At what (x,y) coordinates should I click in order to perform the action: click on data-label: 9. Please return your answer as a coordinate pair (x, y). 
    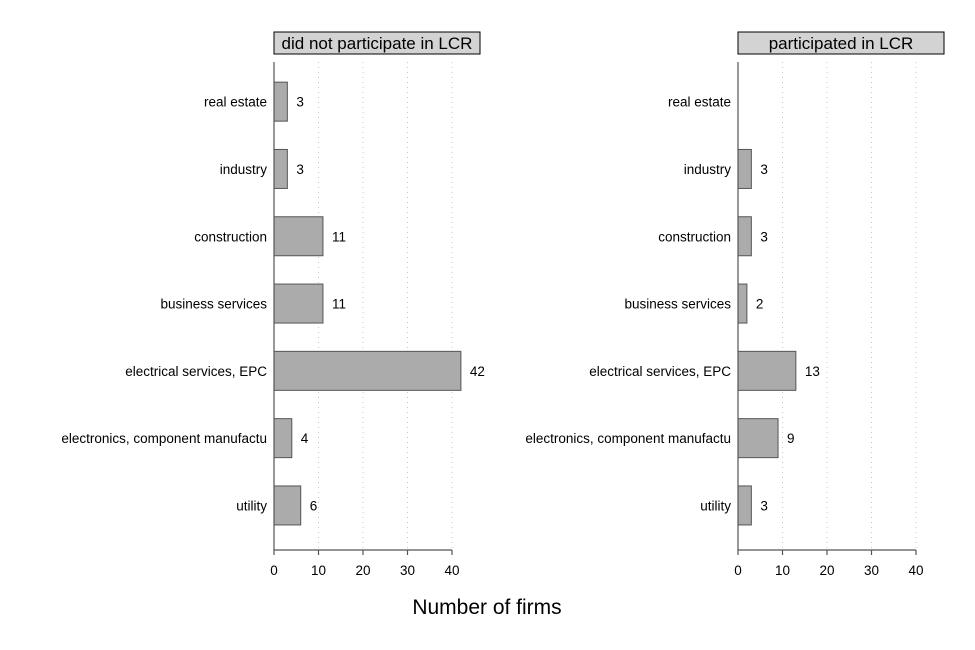
    Looking at the image, I should click on (791, 438).